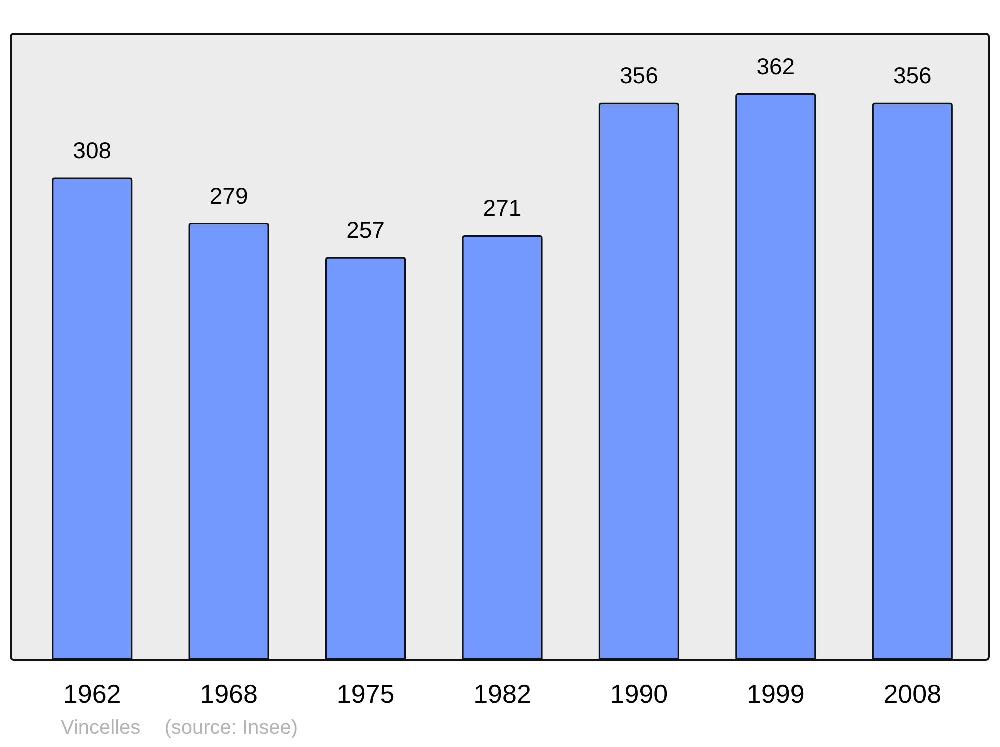  I want to click on text: (source: Insee), so click(231, 728).